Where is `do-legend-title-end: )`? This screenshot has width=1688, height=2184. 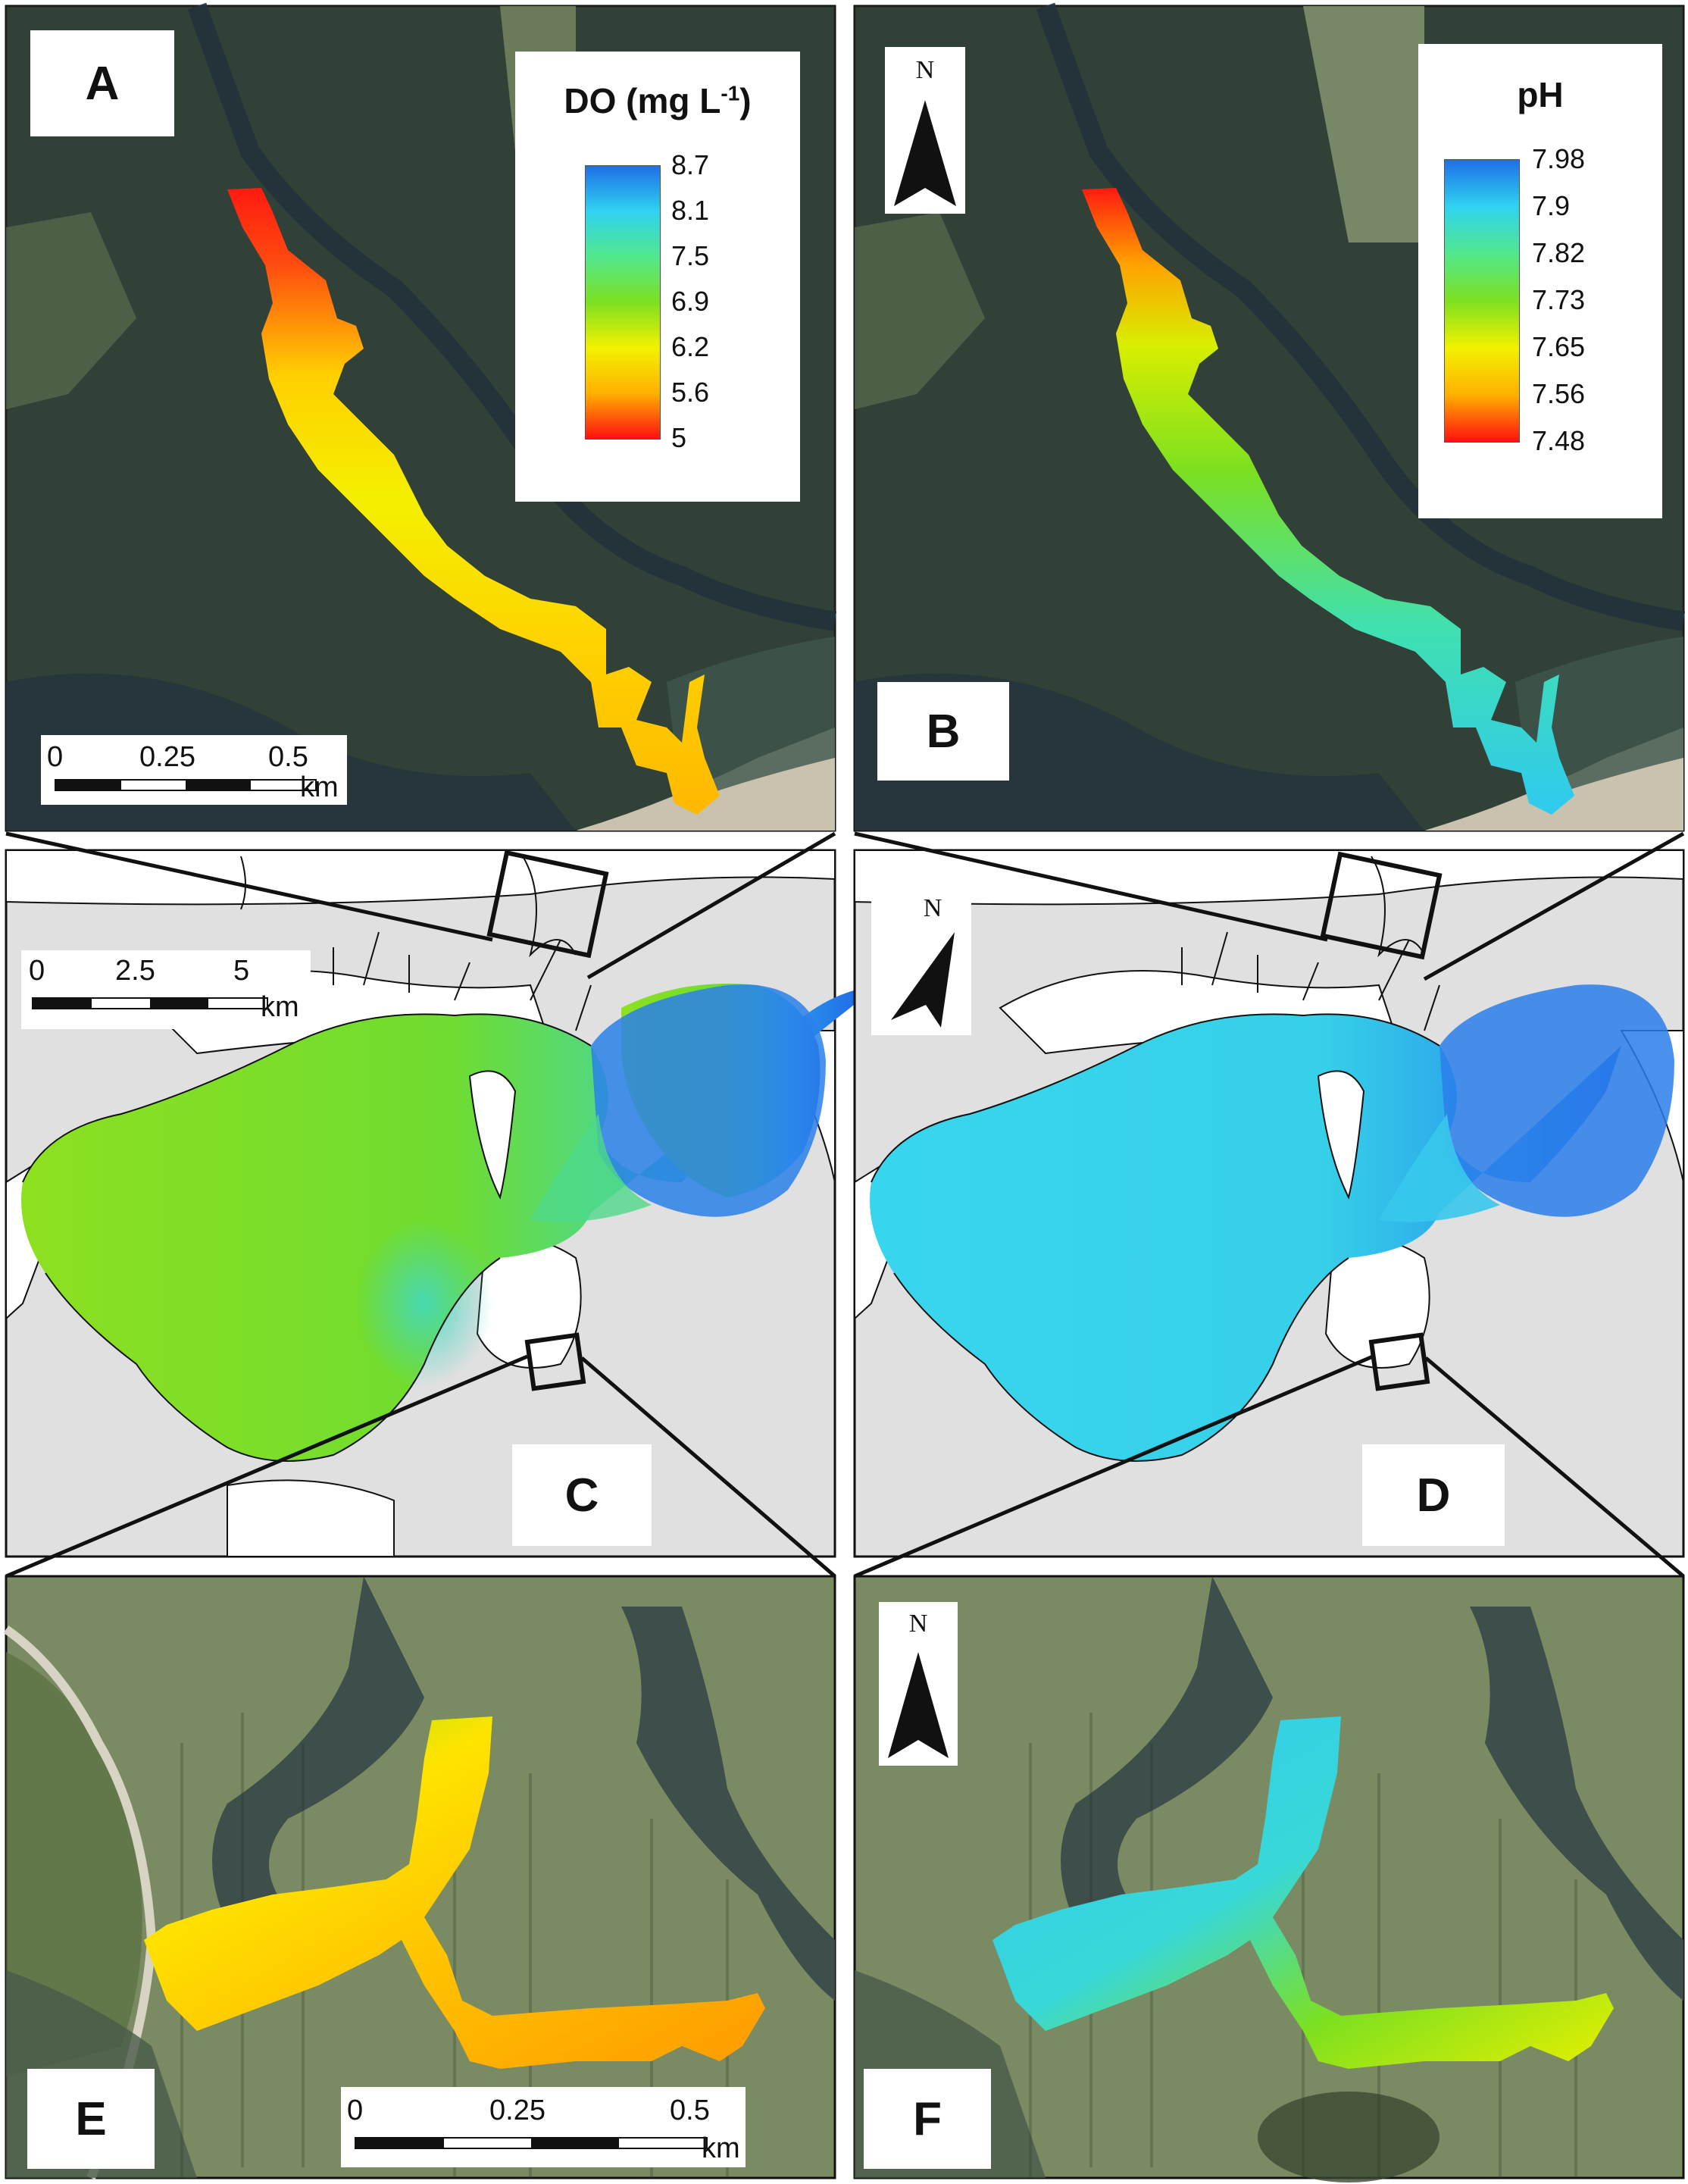 do-legend-title-end: ) is located at coordinates (745, 100).